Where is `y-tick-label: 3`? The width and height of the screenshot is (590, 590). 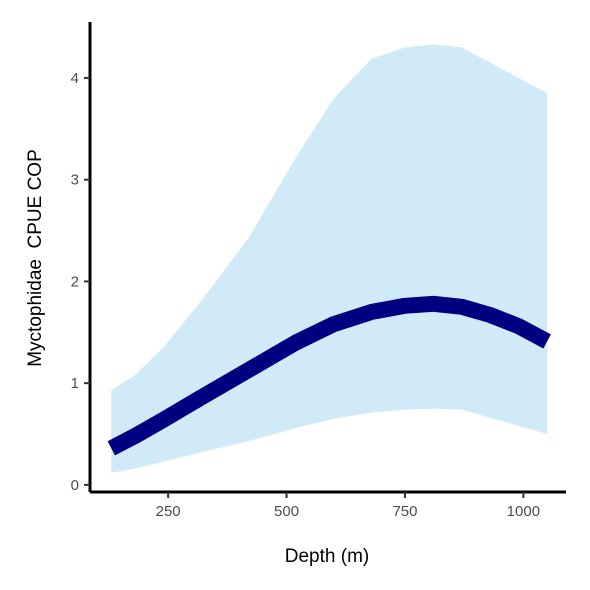
y-tick-label: 3 is located at coordinates (75, 180).